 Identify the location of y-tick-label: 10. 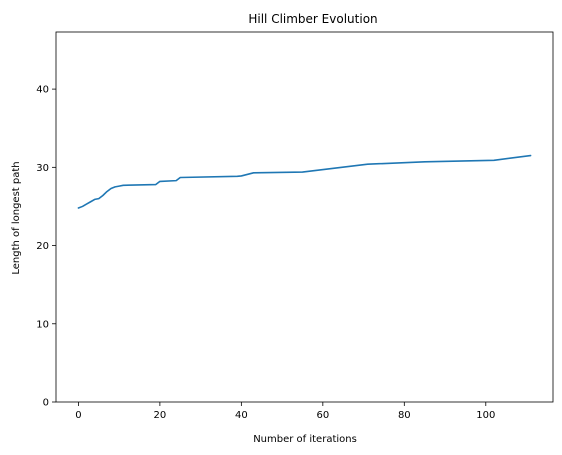
(42, 324).